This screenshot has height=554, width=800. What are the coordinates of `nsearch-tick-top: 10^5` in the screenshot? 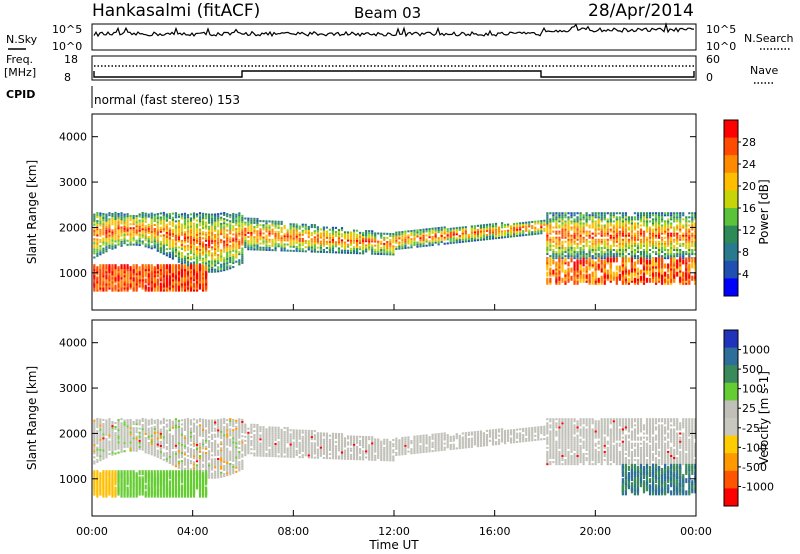 It's located at (721, 29).